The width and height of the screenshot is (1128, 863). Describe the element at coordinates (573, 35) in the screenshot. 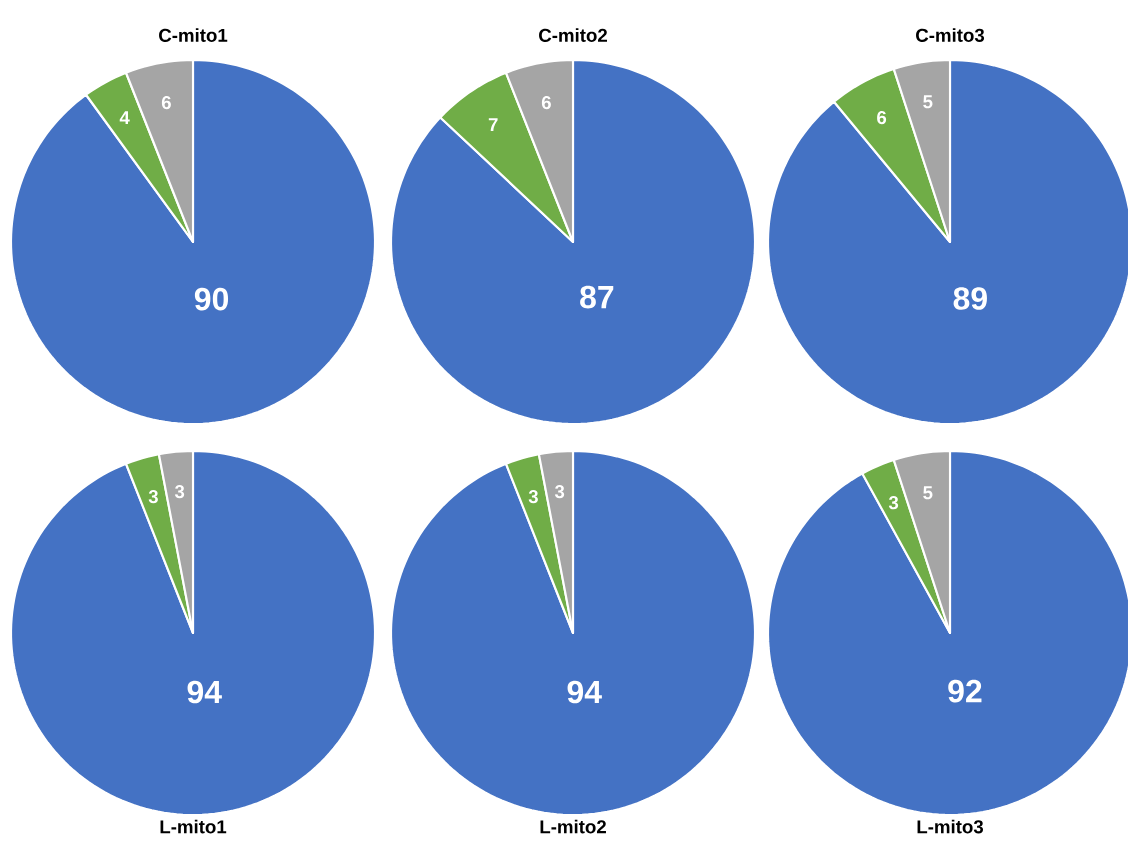

I see `chart-title: C-mito2` at that location.